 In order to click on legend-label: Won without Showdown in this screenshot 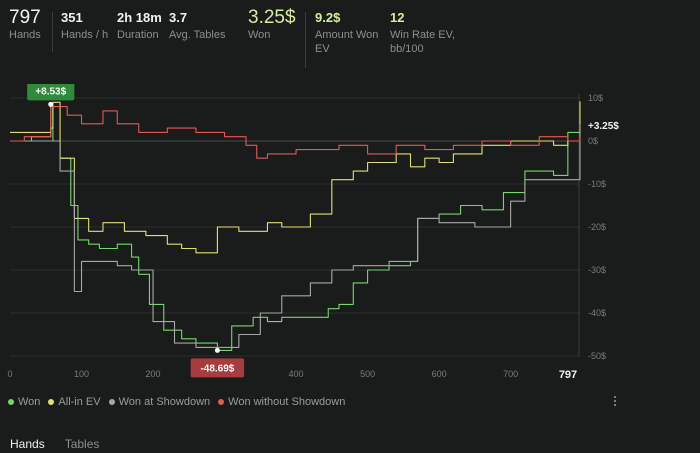, I will do `click(287, 402)`.